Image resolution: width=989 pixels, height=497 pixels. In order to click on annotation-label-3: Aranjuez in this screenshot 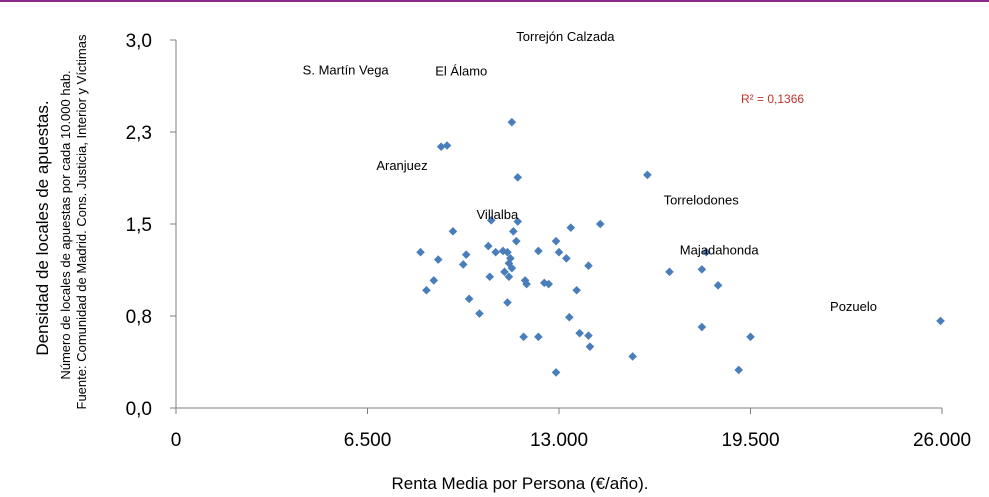, I will do `click(401, 165)`.